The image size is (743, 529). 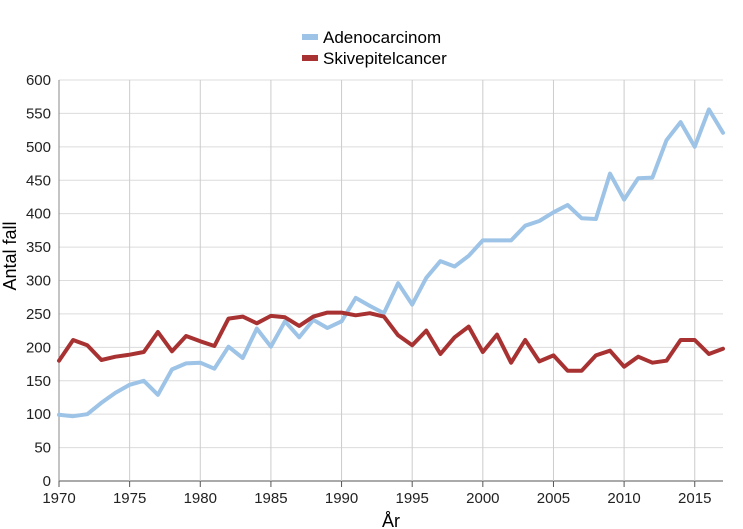 I want to click on x-tick-label: 1980, so click(x=200, y=498).